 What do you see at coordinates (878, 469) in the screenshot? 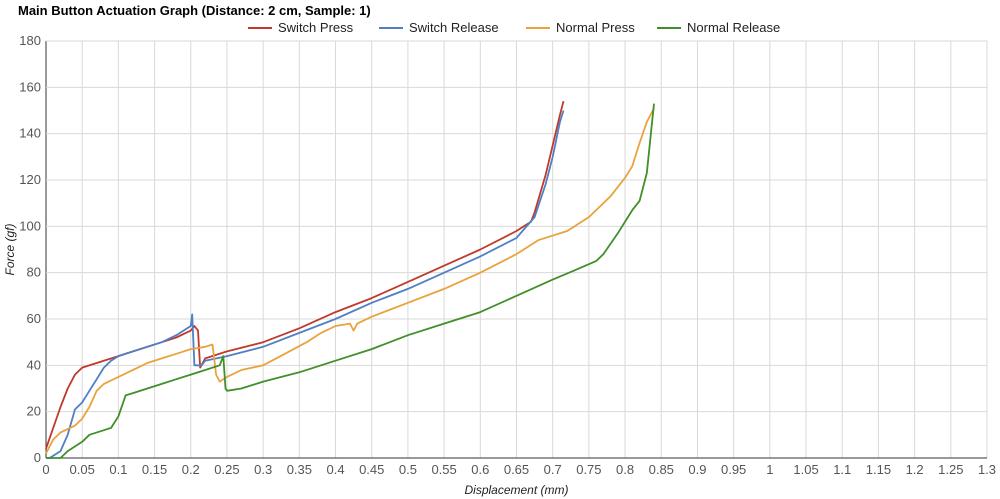
I see `x-tick-label: 1.15` at bounding box center [878, 469].